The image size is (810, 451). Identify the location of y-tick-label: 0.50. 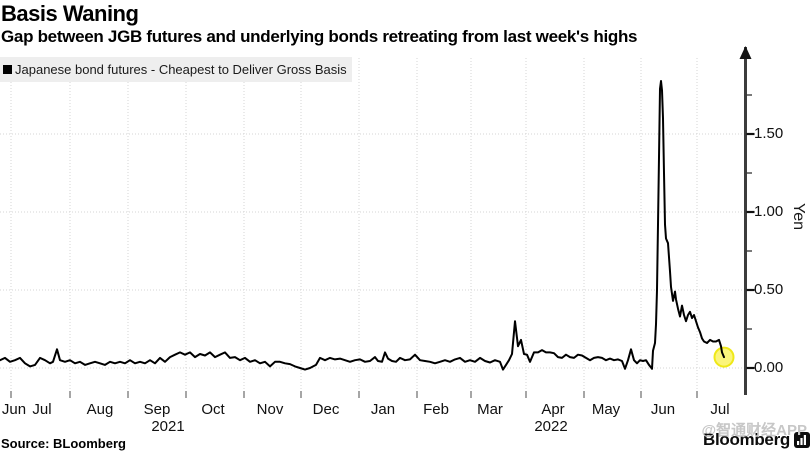
(769, 289).